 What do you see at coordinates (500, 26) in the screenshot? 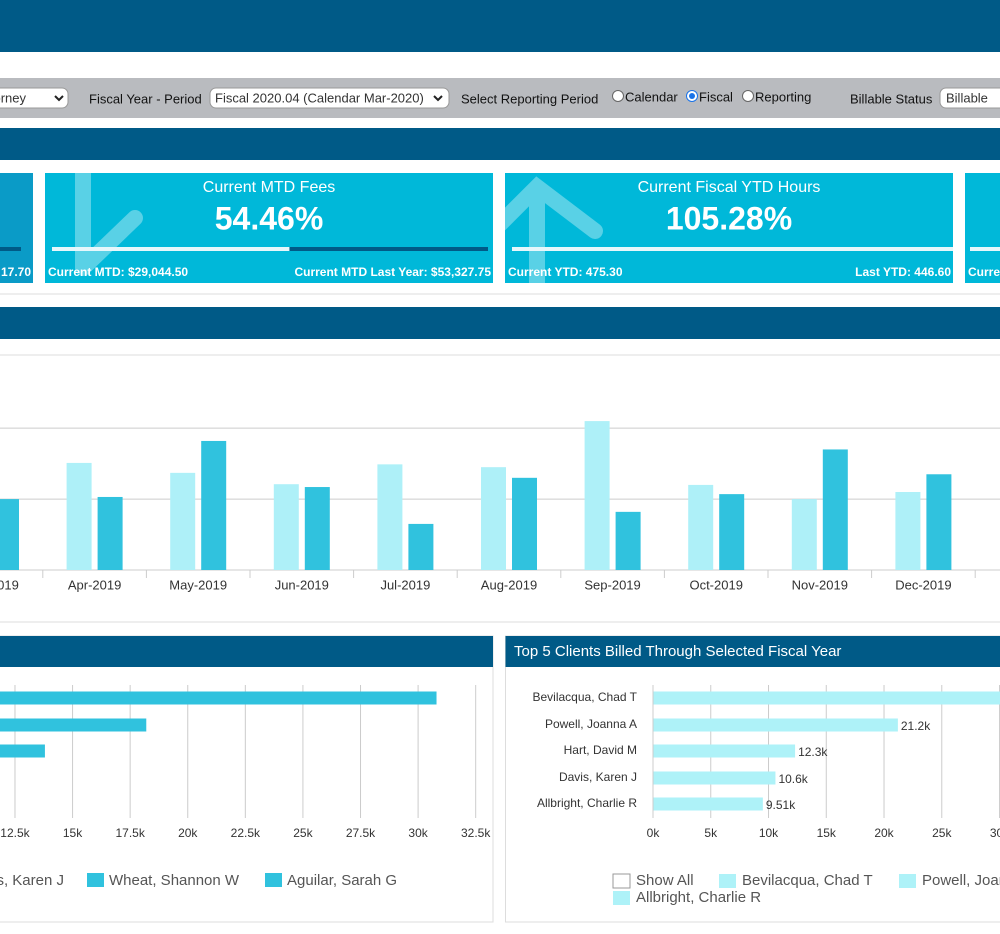
I see `top-bar` at bounding box center [500, 26].